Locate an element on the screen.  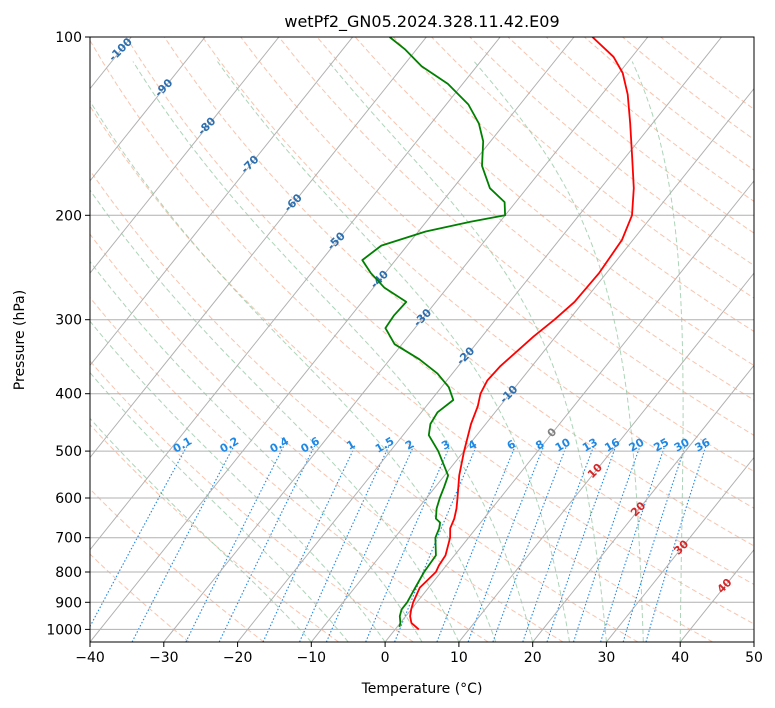
x-tick-label: 20 is located at coordinates (533, 658).